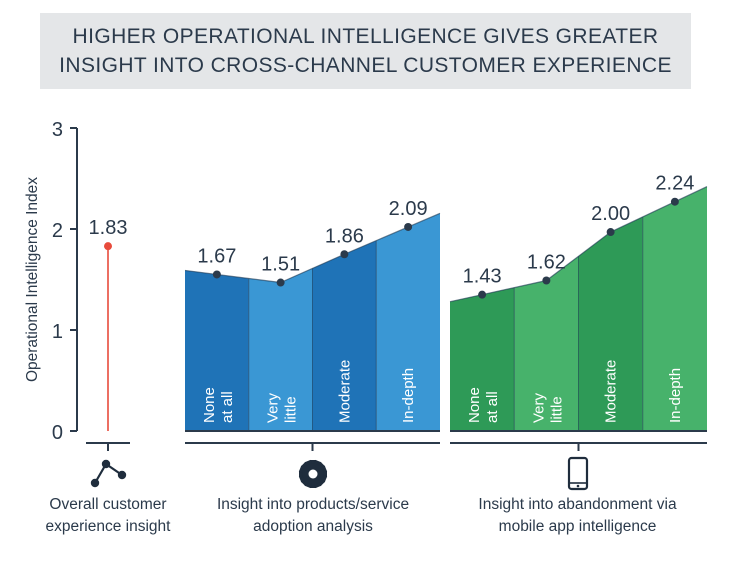  Describe the element at coordinates (313, 526) in the screenshot. I see `caption-products-line-2: adoption analysis` at that location.